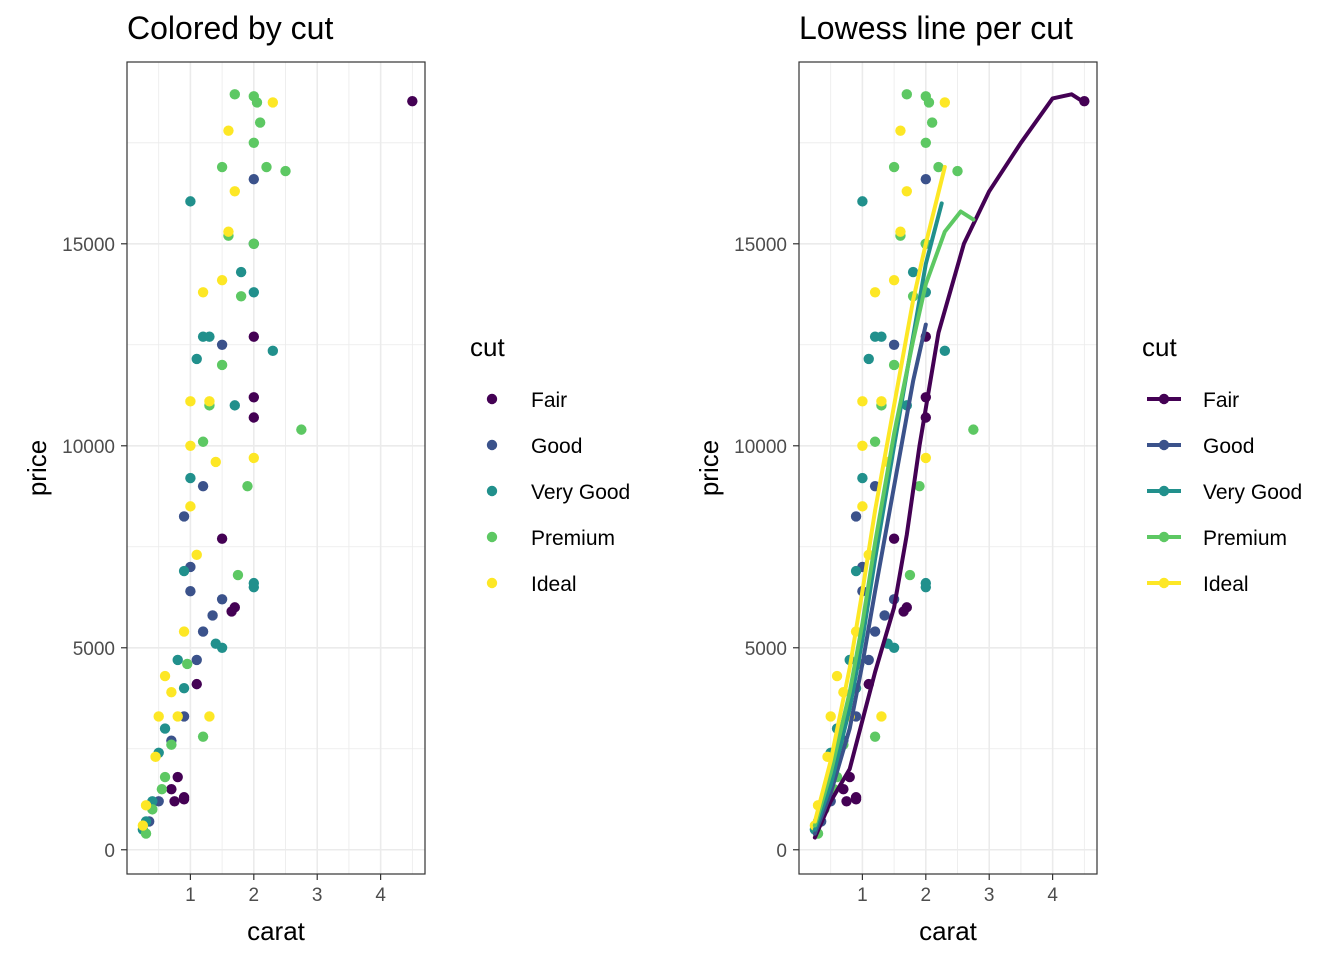  What do you see at coordinates (926, 895) in the screenshot?
I see `x-tick-label: 2` at bounding box center [926, 895].